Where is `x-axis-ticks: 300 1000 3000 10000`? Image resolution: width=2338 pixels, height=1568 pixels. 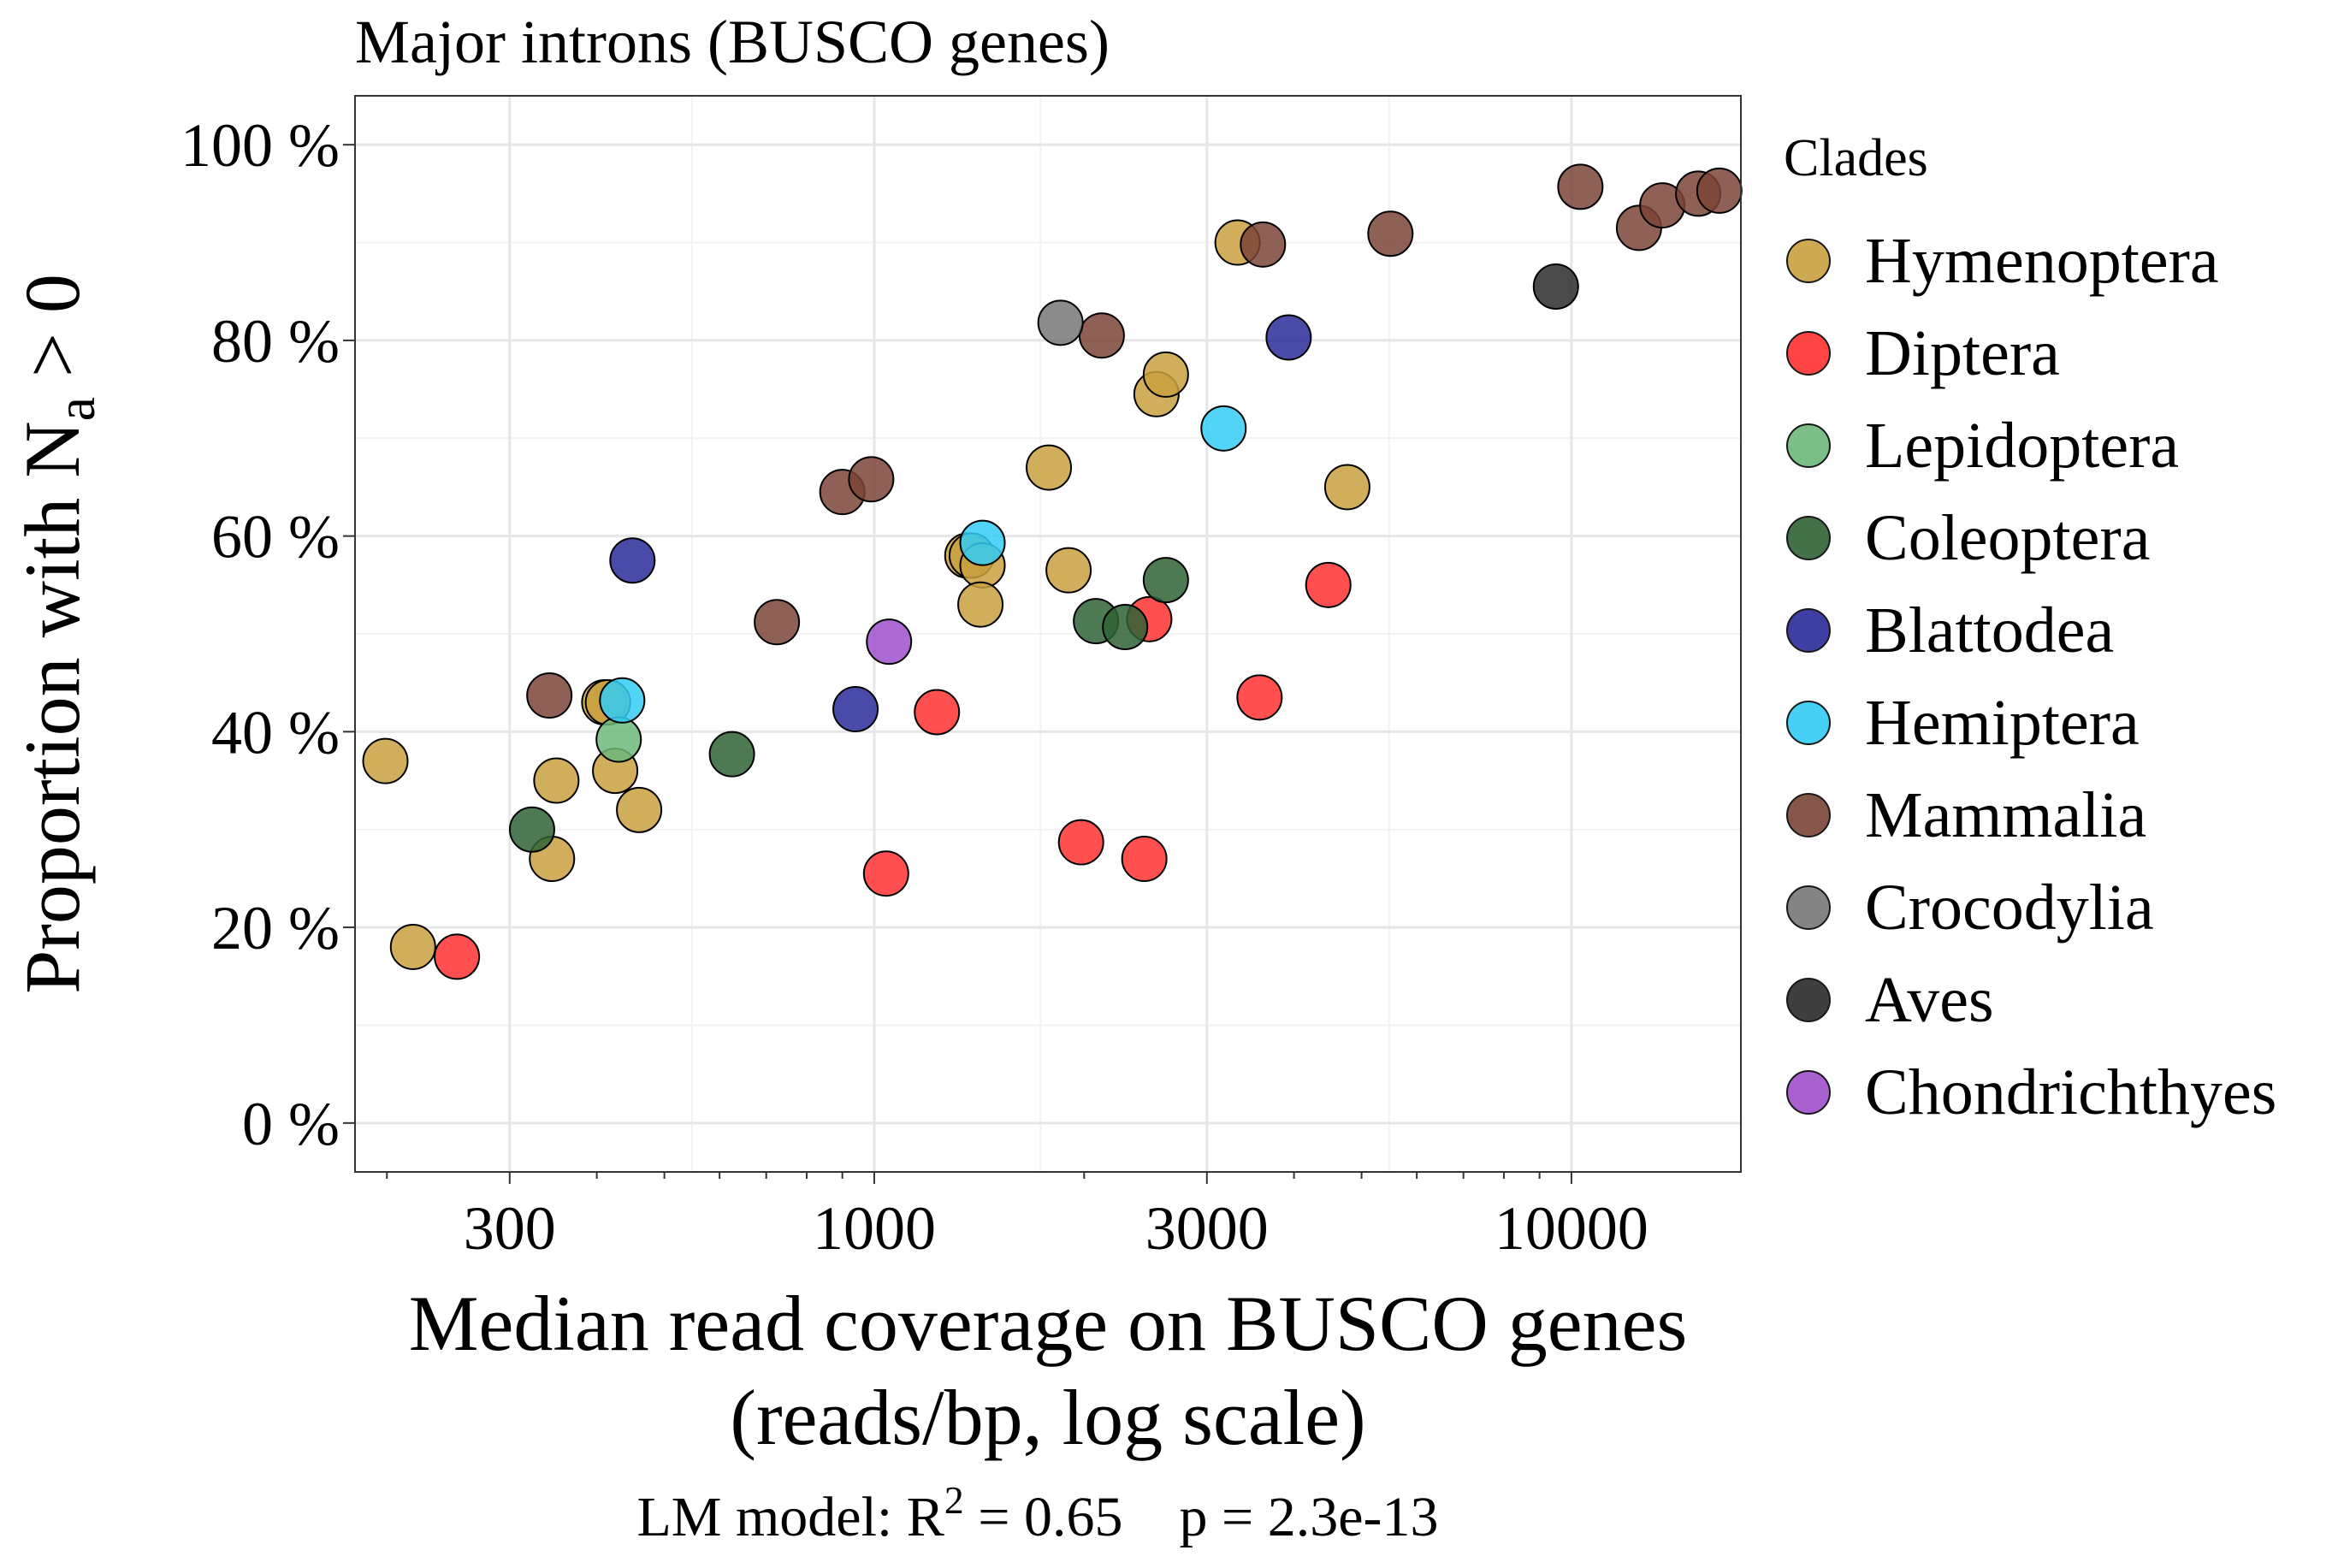 x-axis-ticks: 300 1000 3000 10000 is located at coordinates (1017, 1217).